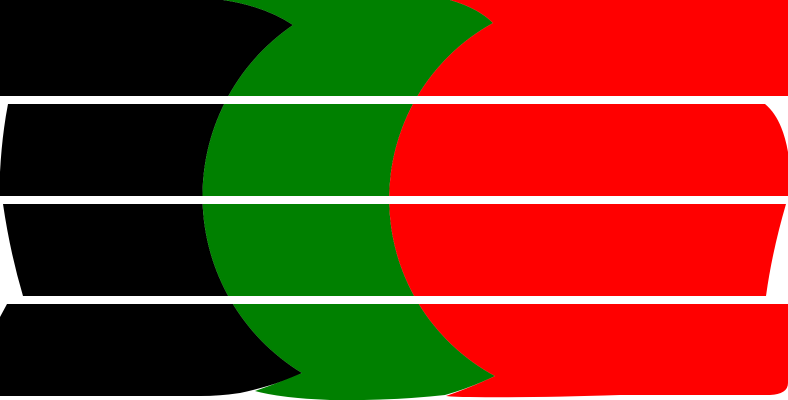  Describe the element at coordinates (777, 250) in the screenshot. I see `edge-notch-band3-right` at that location.